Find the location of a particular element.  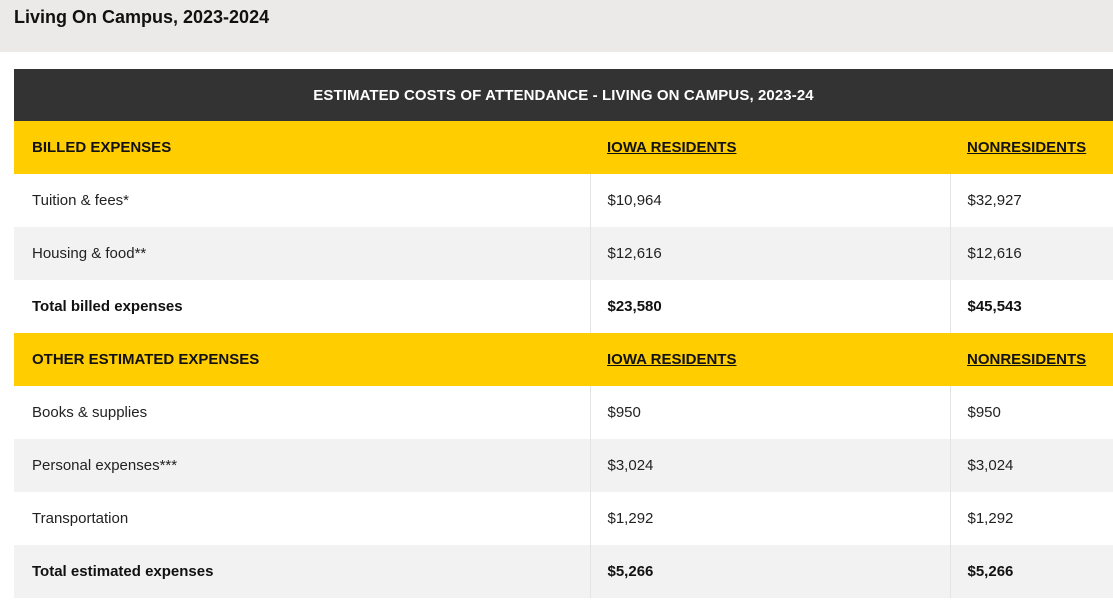

table-row: Tuition & fees* $10,964 $32,927 is located at coordinates (563, 200).